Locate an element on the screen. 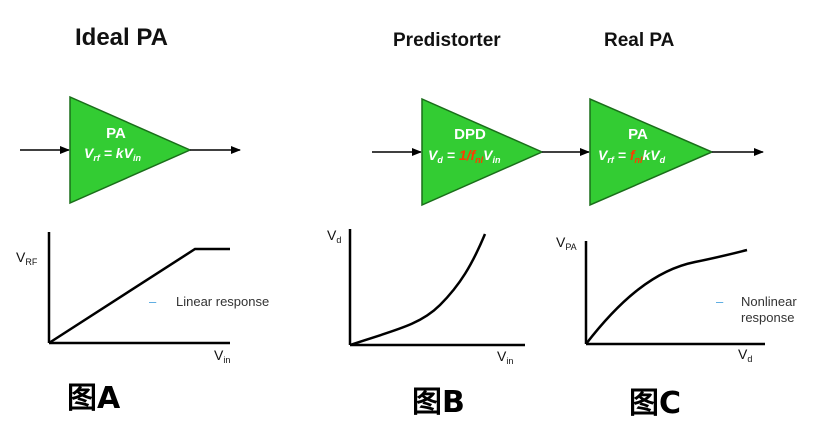 This screenshot has width=823, height=442. graph-b-x-label: Vin is located at coordinates (505, 357).